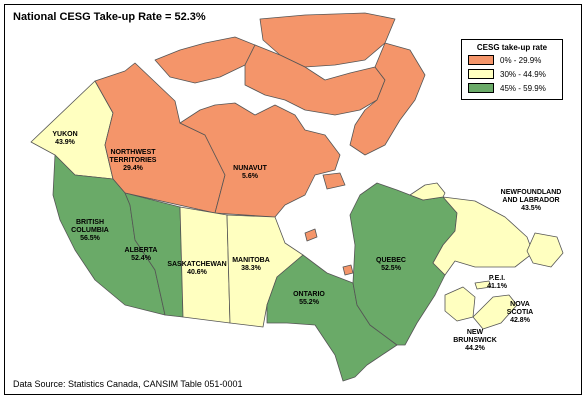 The image size is (588, 401). What do you see at coordinates (65, 134) in the screenshot?
I see `region-name: YUKON` at bounding box center [65, 134].